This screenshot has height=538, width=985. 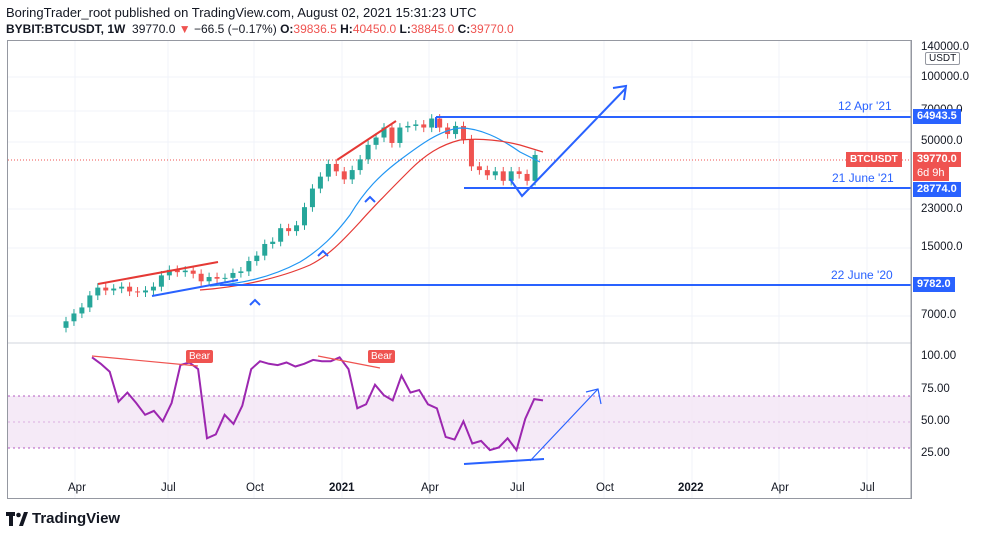 What do you see at coordinates (195, 288) in the screenshot?
I see `trendline-support-2020` at bounding box center [195, 288].